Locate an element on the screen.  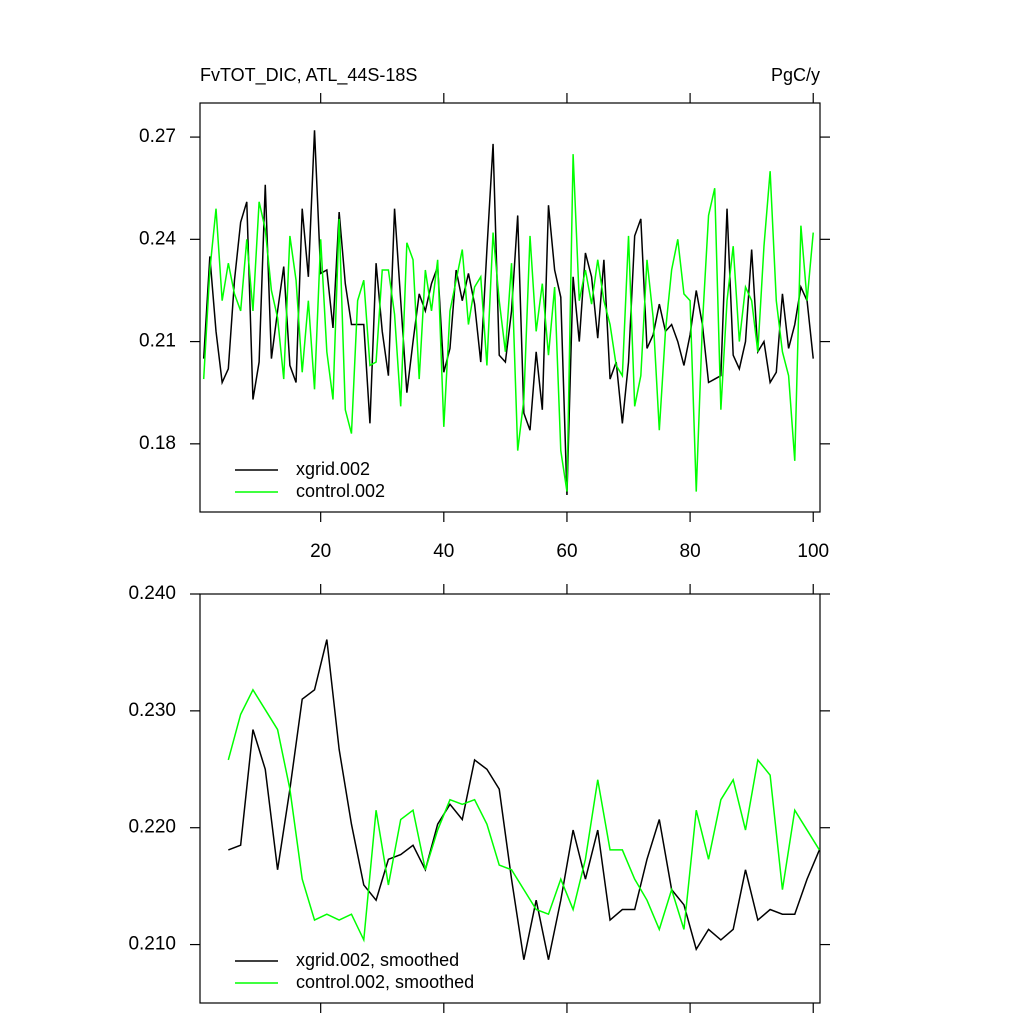
chart-title: FvTOT_DIC, ATL_44S-18S is located at coordinates (308, 75).